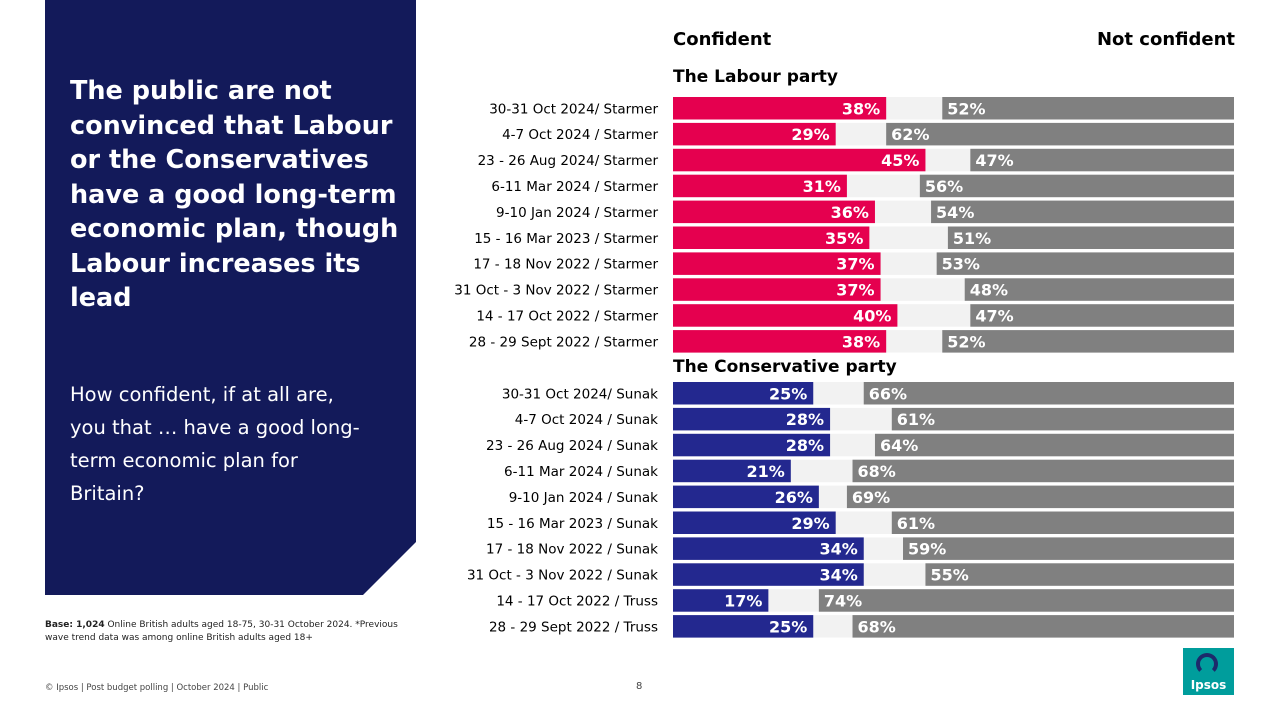  Describe the element at coordinates (565, 265) in the screenshot. I see `category-label: 17 - 18 Nov 2022 / Starmer` at that location.